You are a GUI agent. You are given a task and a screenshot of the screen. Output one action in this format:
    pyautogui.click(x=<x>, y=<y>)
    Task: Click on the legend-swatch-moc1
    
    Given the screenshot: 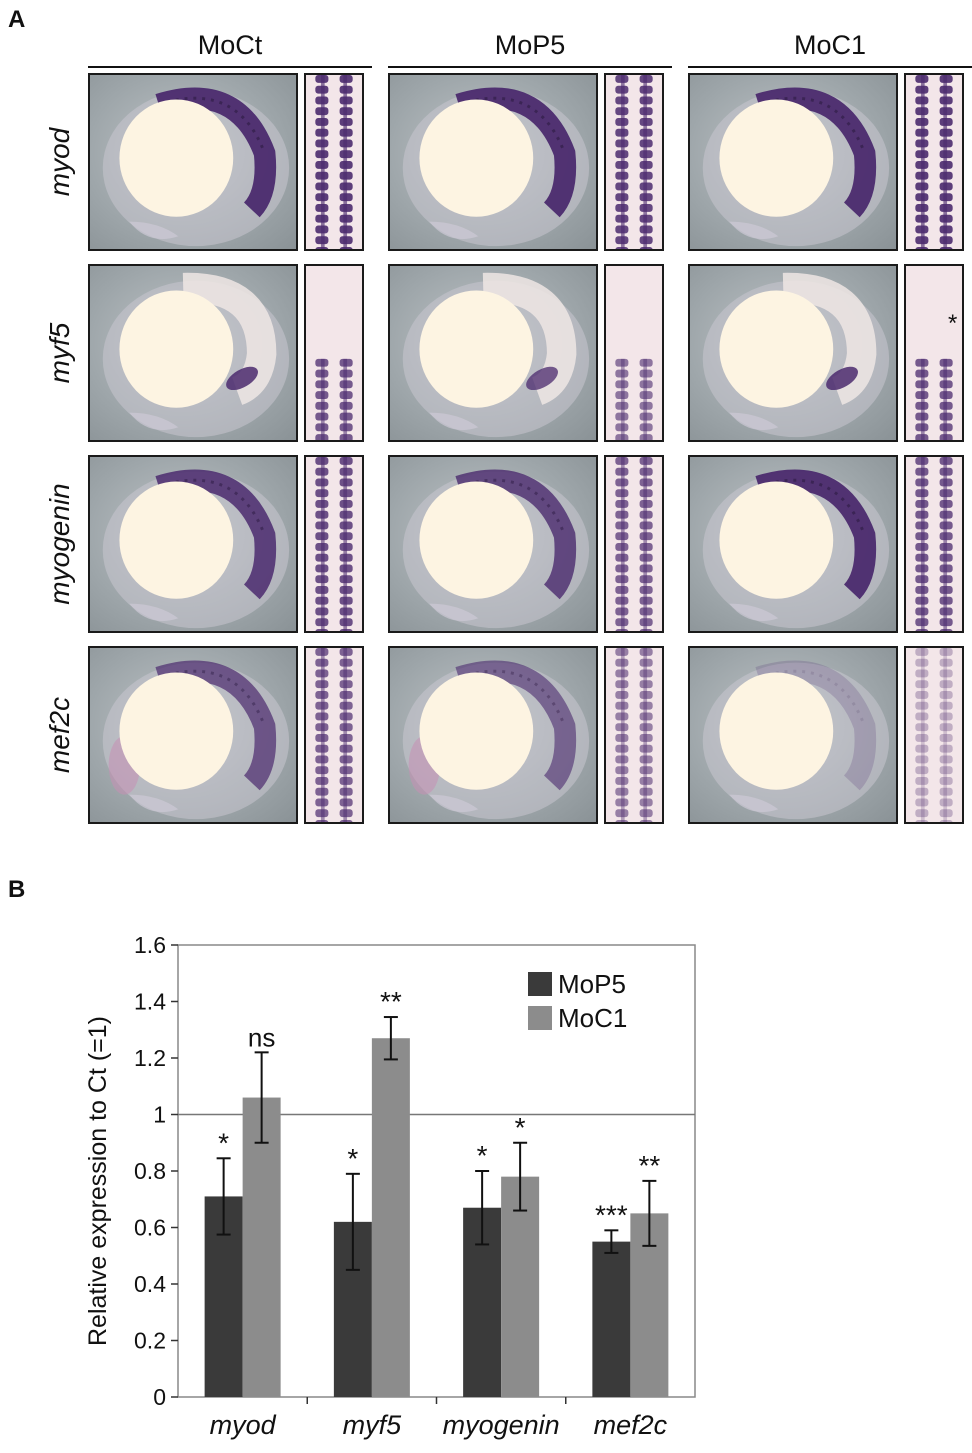 What is the action you would take?
    pyautogui.click(x=540, y=1018)
    